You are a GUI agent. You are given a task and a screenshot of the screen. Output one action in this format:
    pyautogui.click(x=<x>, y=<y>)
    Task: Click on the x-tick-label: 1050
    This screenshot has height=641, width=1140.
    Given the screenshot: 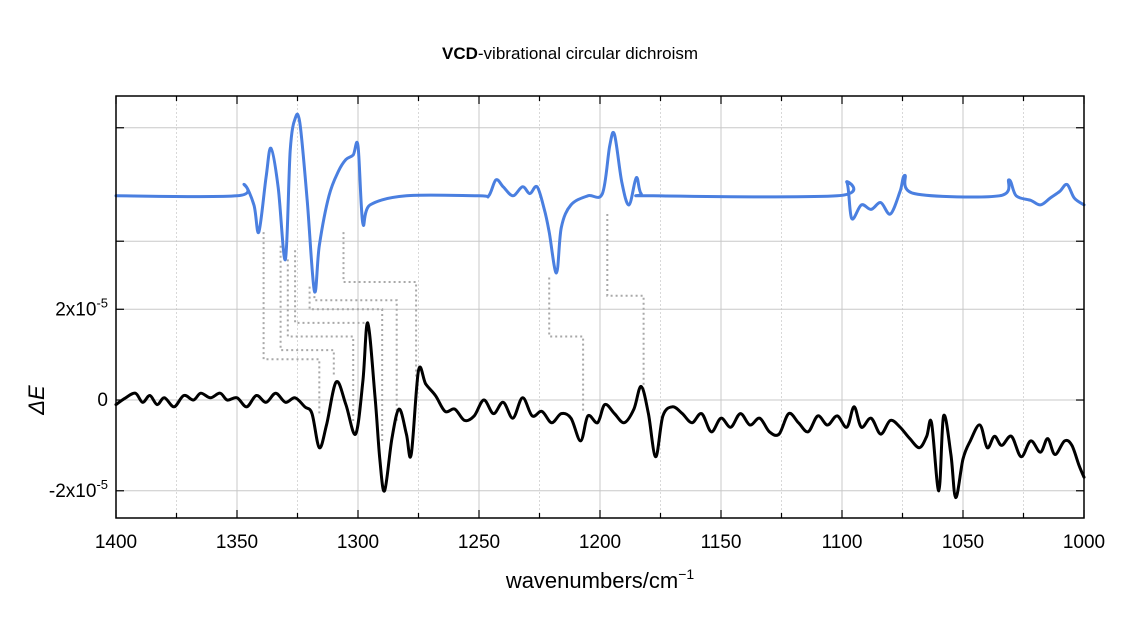 What is the action you would take?
    pyautogui.click(x=963, y=542)
    